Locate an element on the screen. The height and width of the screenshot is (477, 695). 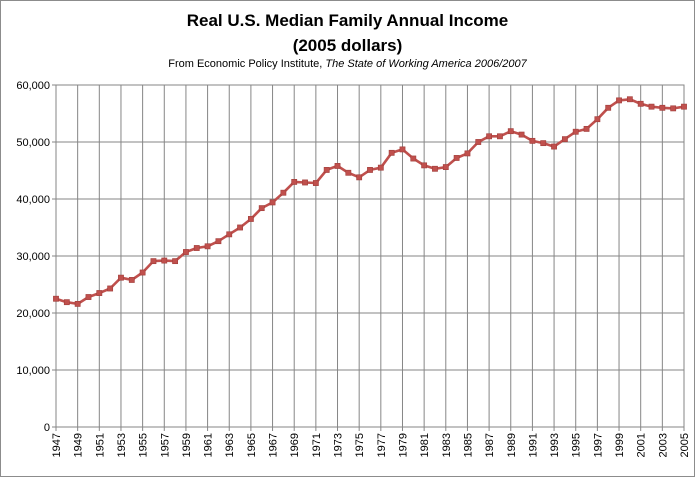
x-tick-label: 1987 is located at coordinates (490, 445).